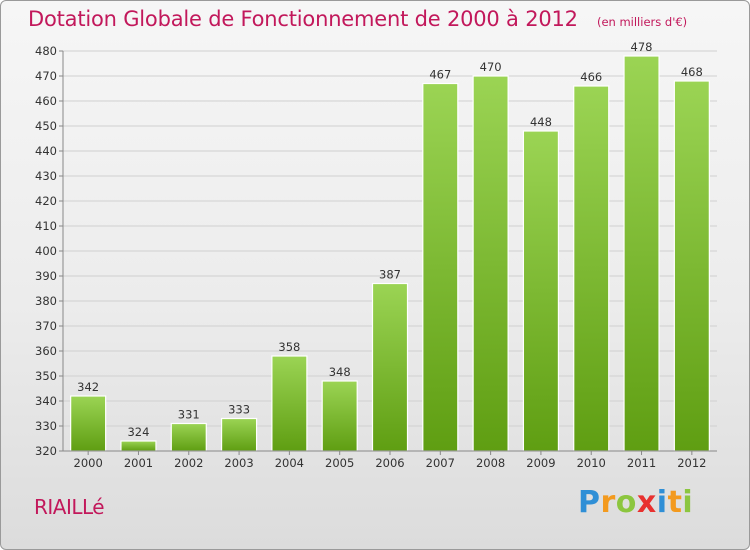  What do you see at coordinates (46, 376) in the screenshot?
I see `y-tick-label: 350` at bounding box center [46, 376].